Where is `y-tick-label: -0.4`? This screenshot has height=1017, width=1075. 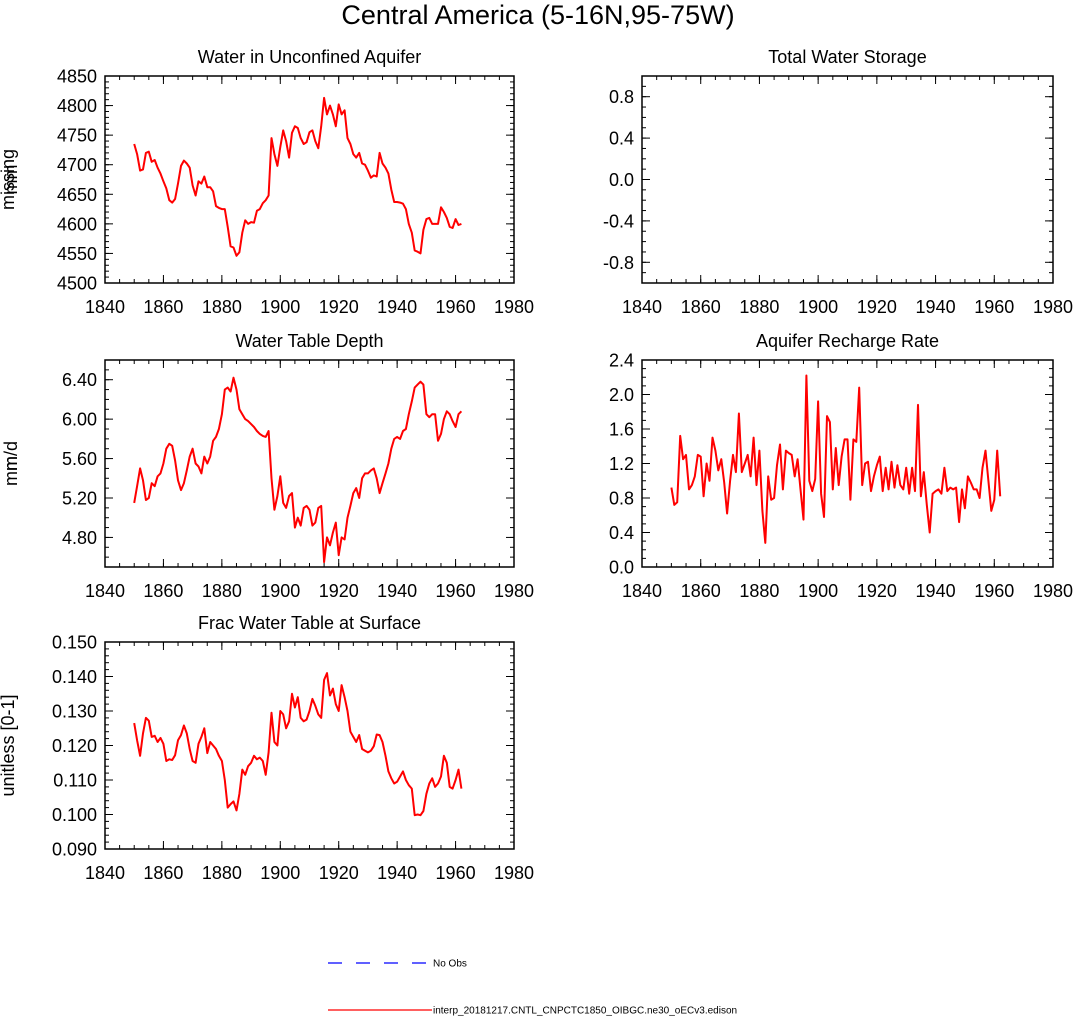 y-tick-label: -0.4 is located at coordinates (618, 221).